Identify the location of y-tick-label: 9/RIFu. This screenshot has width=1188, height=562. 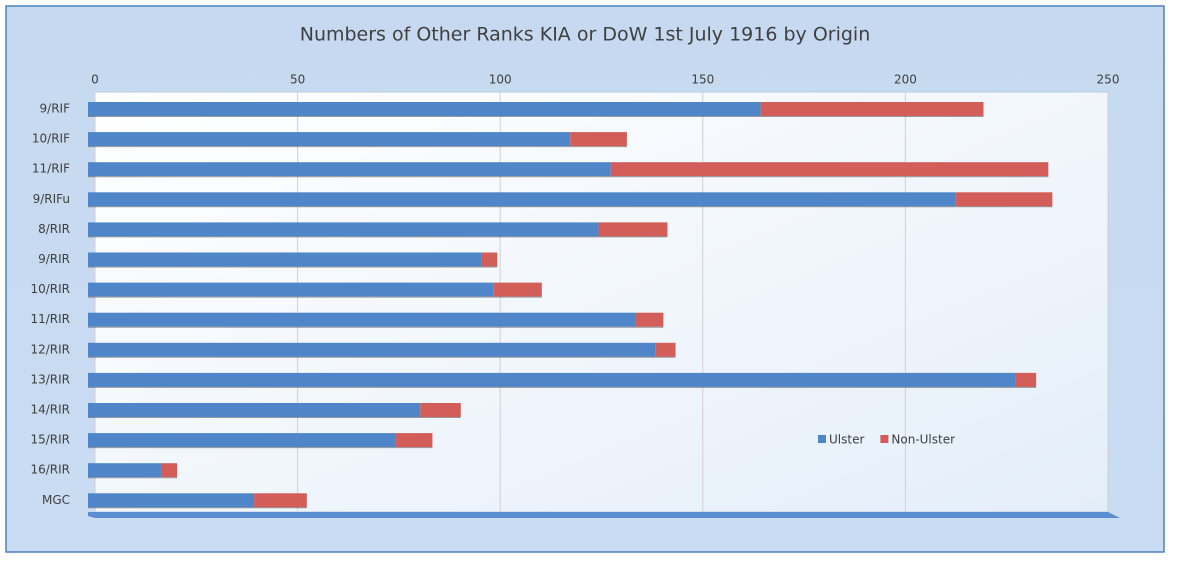
(51, 199).